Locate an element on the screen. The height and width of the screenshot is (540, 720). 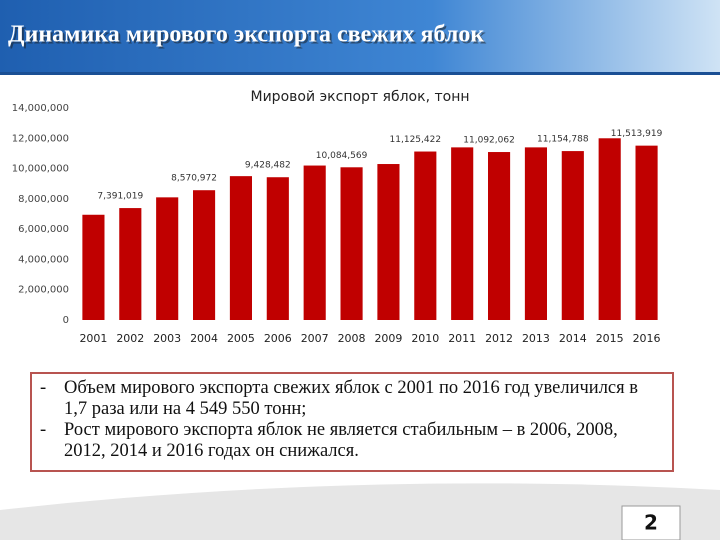
x-tick-label: 2009 is located at coordinates (388, 338).